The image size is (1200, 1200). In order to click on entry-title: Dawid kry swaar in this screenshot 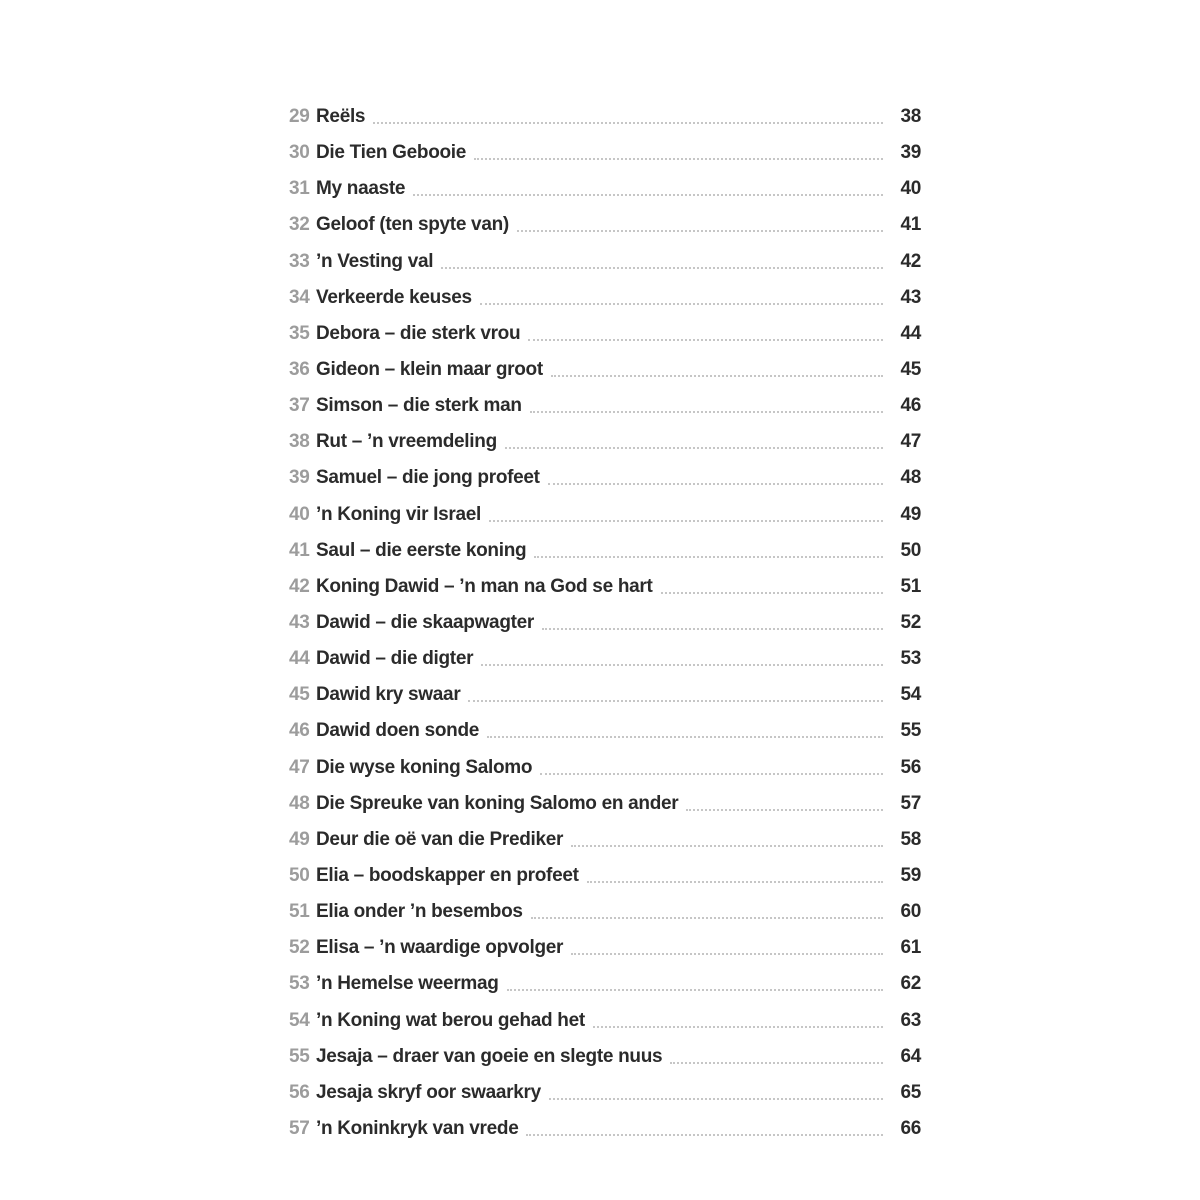, I will do `click(388, 695)`.